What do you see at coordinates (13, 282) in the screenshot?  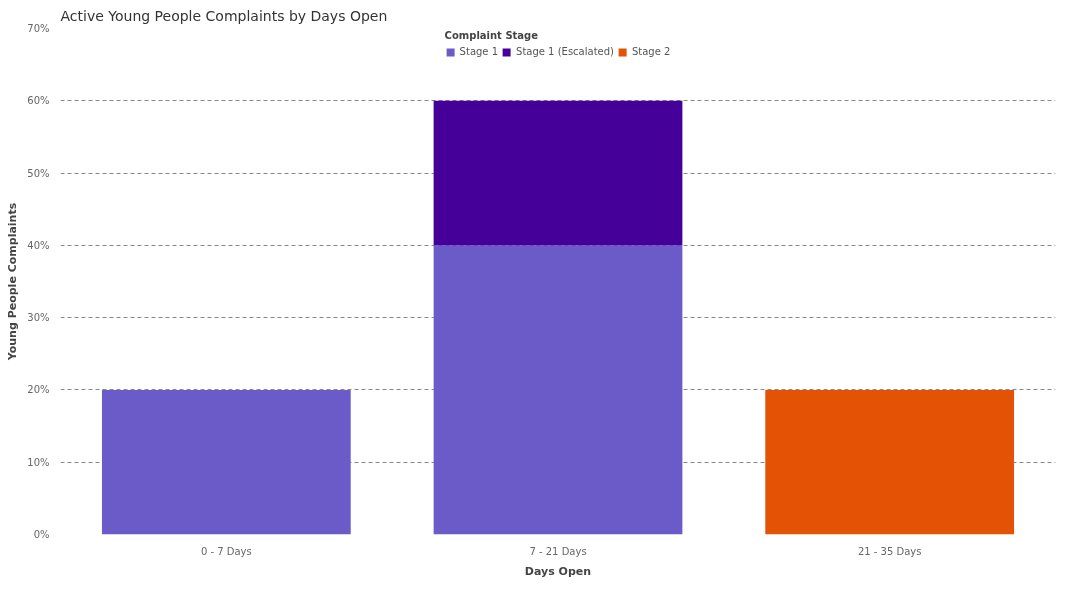 I see `y-axis-title: Young People Complaints` at bounding box center [13, 282].